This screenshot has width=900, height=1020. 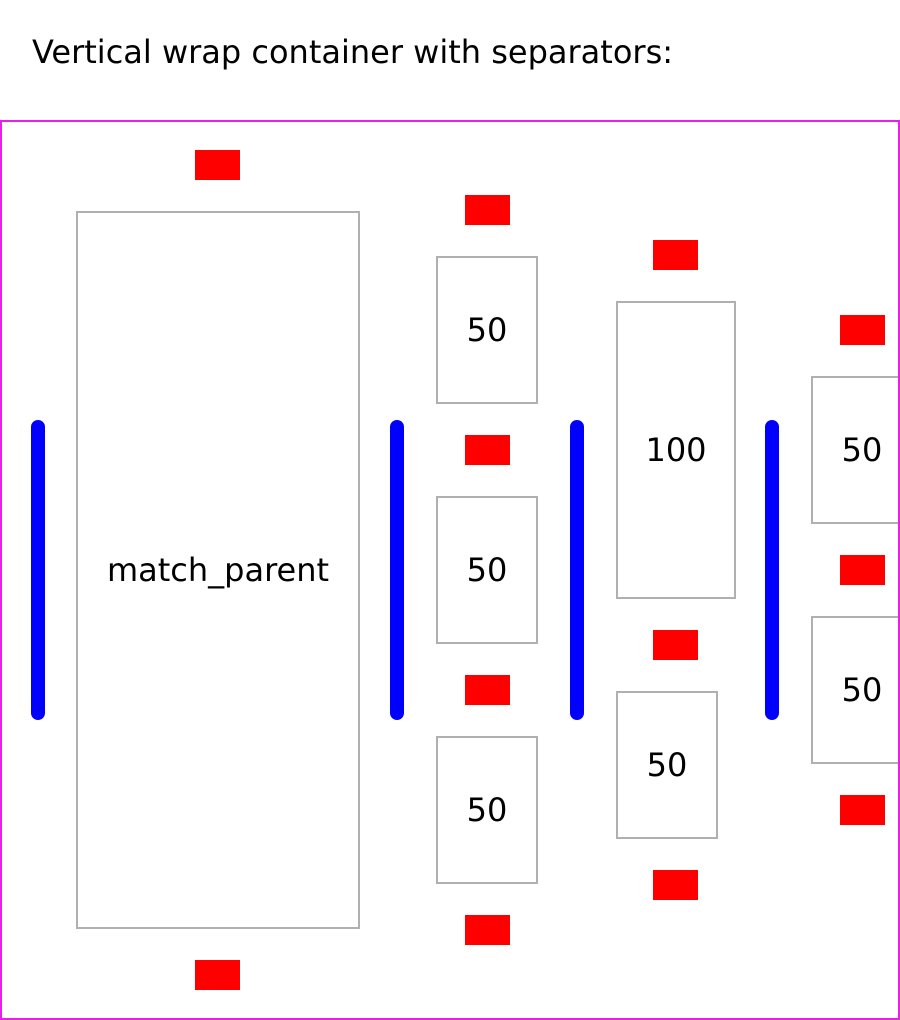 I want to click on item-label: 100, so click(x=676, y=450).